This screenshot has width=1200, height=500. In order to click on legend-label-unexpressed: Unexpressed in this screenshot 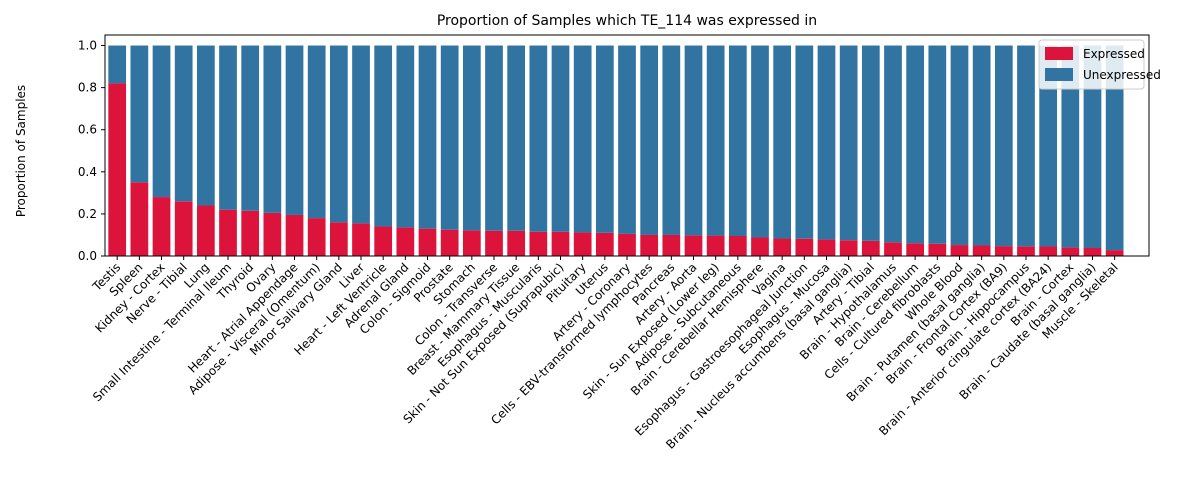, I will do `click(1122, 75)`.